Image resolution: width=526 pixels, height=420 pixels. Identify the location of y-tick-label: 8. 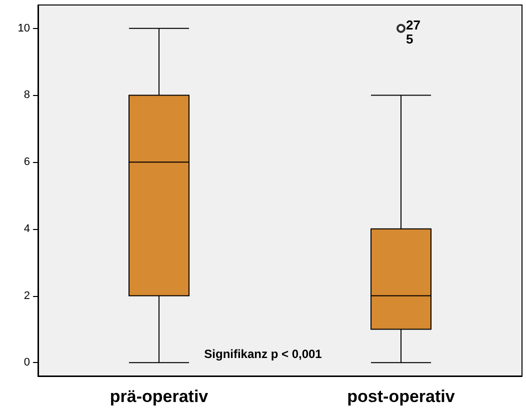
(27, 95).